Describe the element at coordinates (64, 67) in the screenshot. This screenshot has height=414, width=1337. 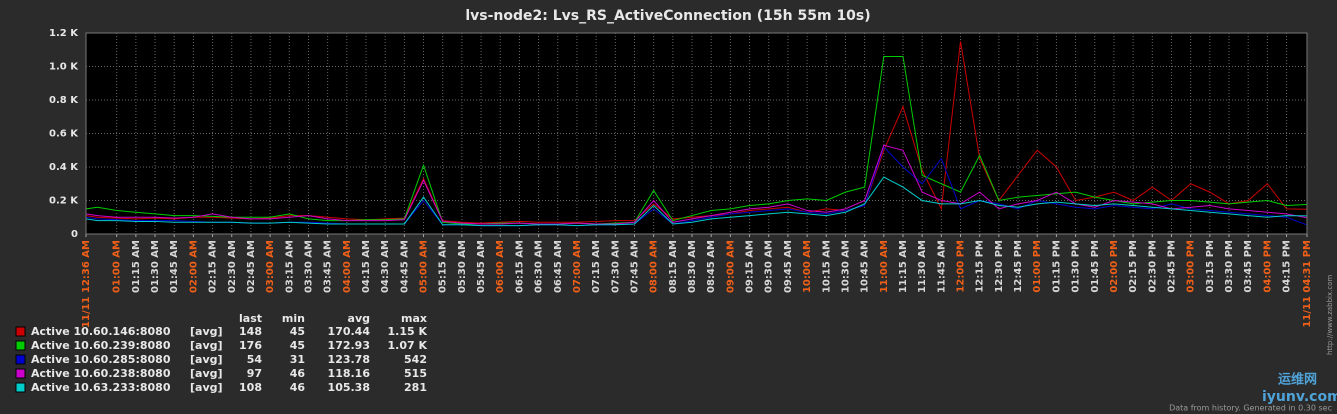
I see `y-tick-label: 1.0 K` at that location.